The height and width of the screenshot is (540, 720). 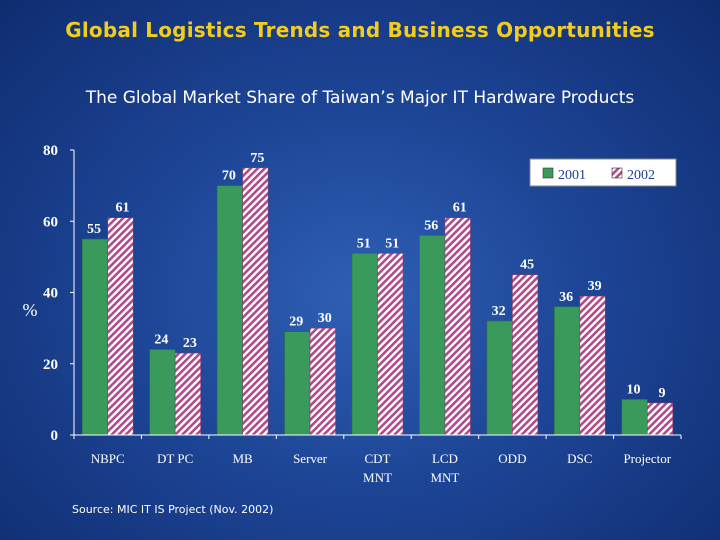 What do you see at coordinates (512, 458) in the screenshot?
I see `x-tick-label: ODD` at bounding box center [512, 458].